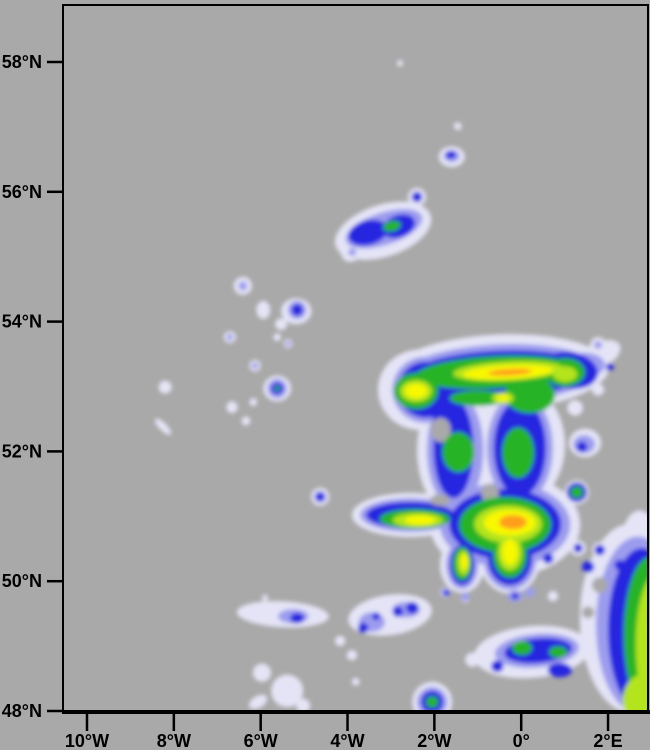 The image size is (650, 750). I want to click on x-axis-tick-label: 6°W, so click(261, 740).